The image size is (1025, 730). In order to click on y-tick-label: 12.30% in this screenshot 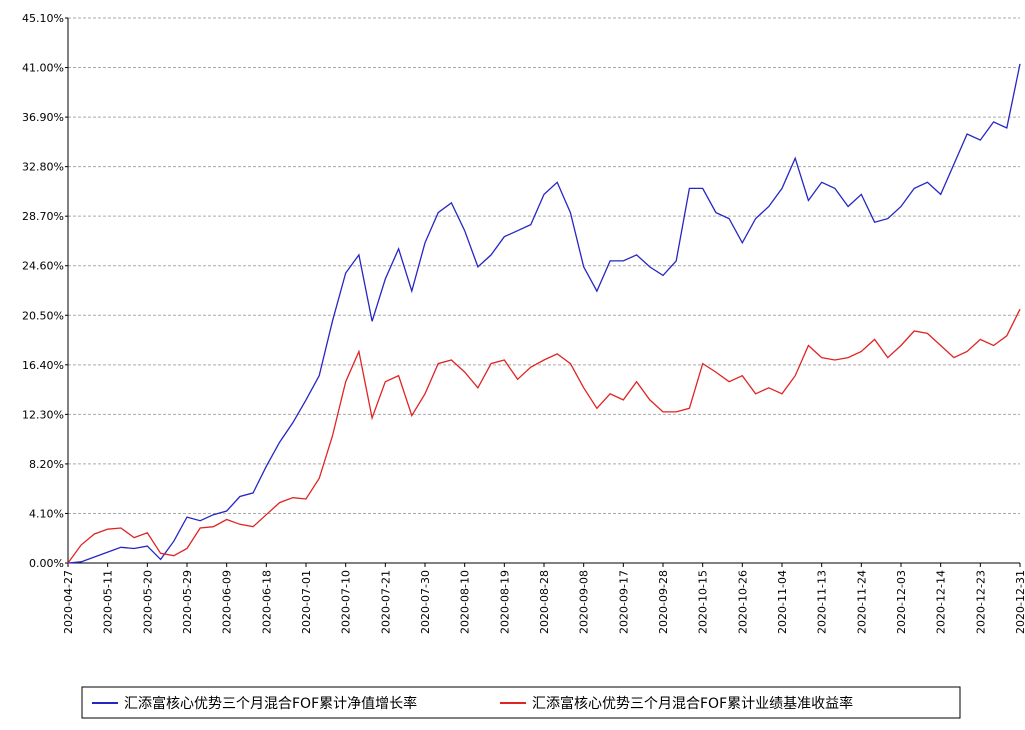, I will do `click(43, 414)`.